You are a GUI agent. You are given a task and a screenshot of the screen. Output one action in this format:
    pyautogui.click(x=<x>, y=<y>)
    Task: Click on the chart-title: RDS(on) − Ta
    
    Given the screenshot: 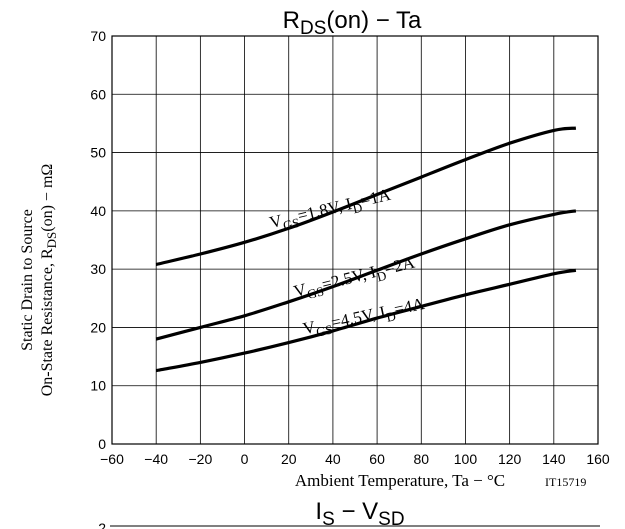 What is the action you would take?
    pyautogui.click(x=352, y=23)
    